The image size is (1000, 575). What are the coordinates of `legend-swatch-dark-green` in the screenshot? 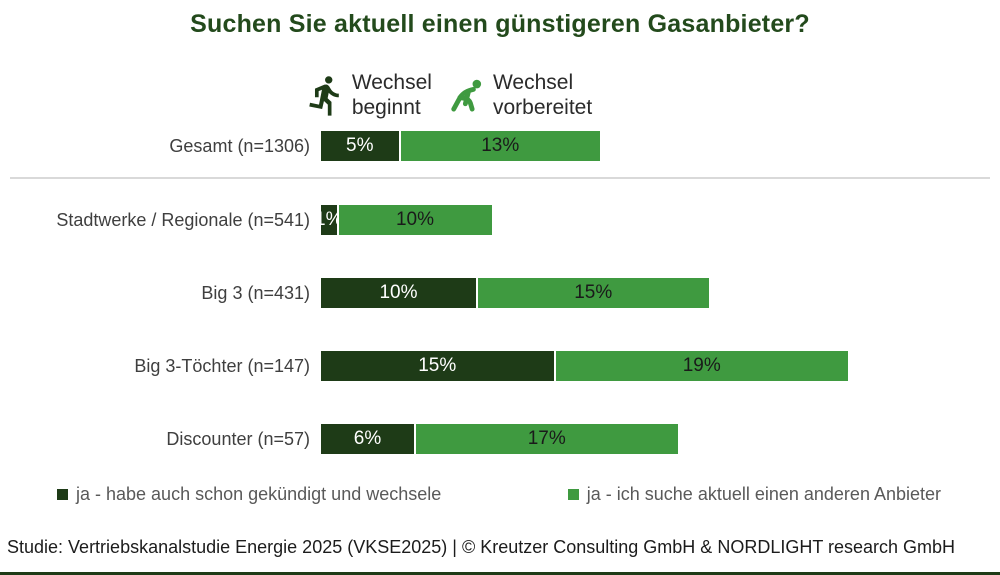 It's located at (62, 494).